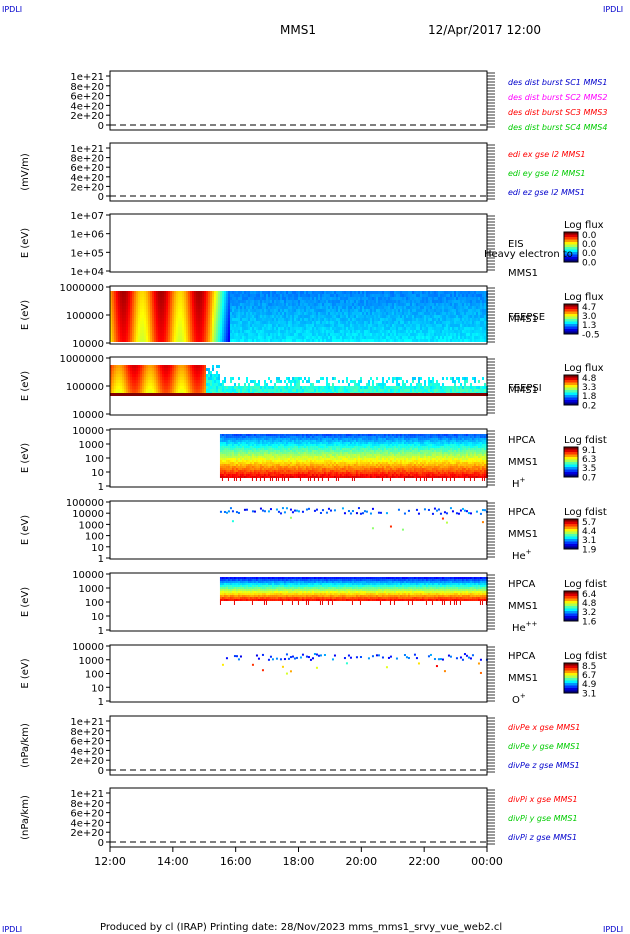  What do you see at coordinates (87, 116) in the screenshot?
I see `y-tick-label: 2e+20` at bounding box center [87, 116].